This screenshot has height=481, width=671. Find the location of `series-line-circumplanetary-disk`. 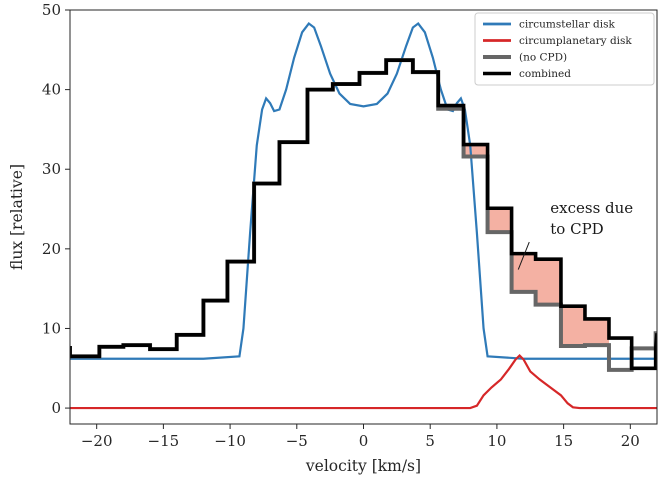

series-line-circumplanetary-disk is located at coordinates (363, 381).